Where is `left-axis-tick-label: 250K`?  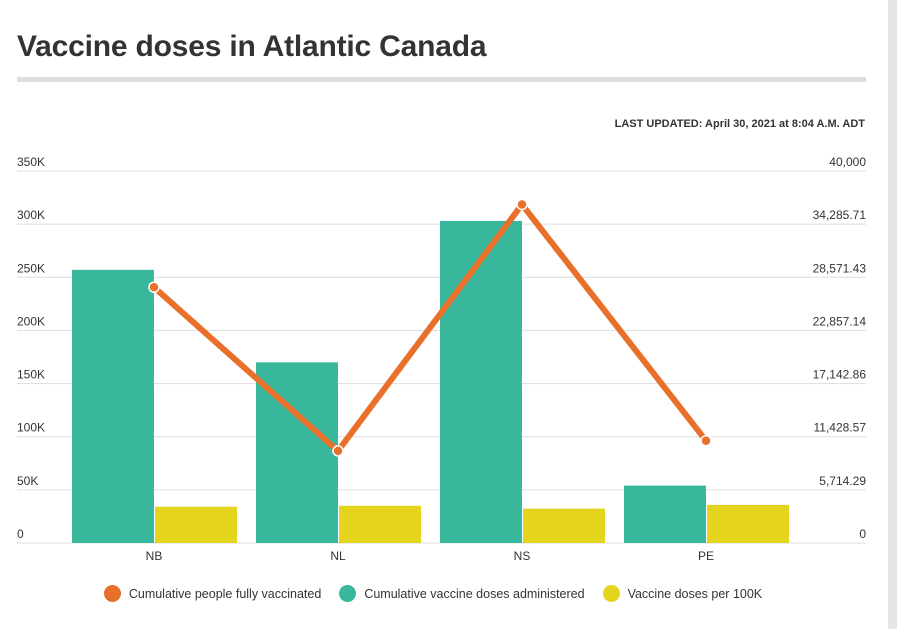 left-axis-tick-label: 250K is located at coordinates (31, 268).